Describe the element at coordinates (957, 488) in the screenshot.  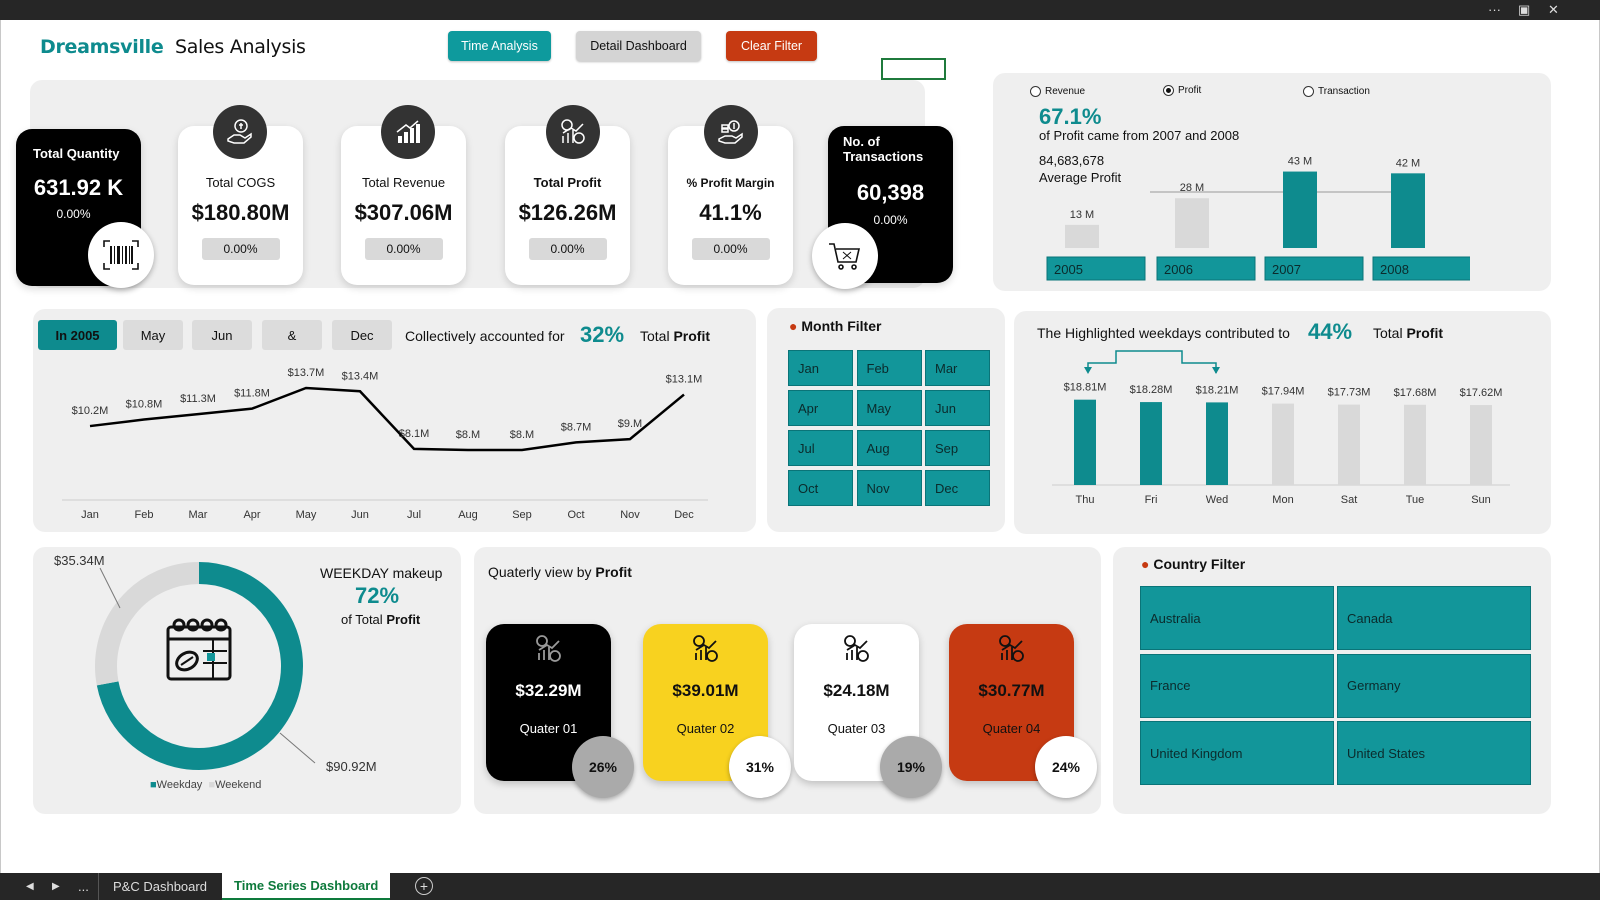
I see `month-slicer-dec: Dec` at that location.